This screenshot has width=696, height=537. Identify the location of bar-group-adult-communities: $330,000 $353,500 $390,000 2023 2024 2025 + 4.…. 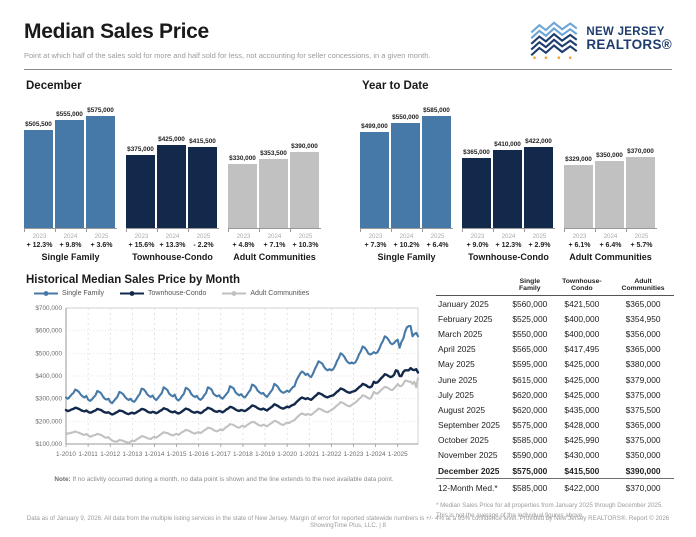
(274, 184).